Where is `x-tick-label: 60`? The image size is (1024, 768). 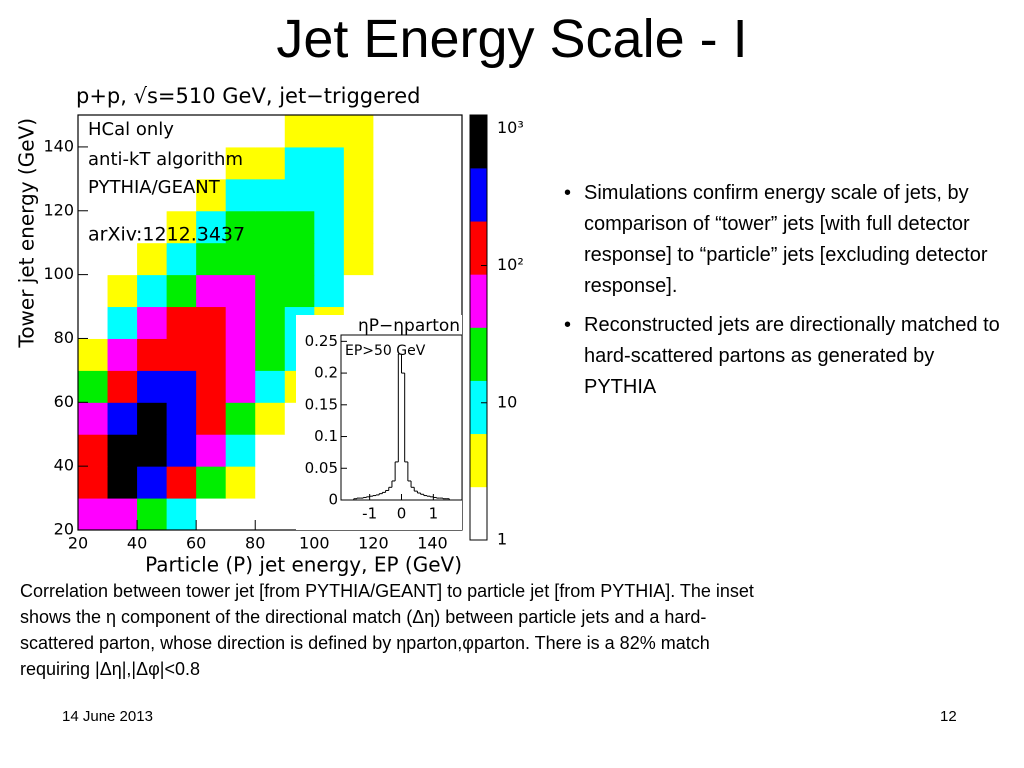 x-tick-label: 60 is located at coordinates (196, 543).